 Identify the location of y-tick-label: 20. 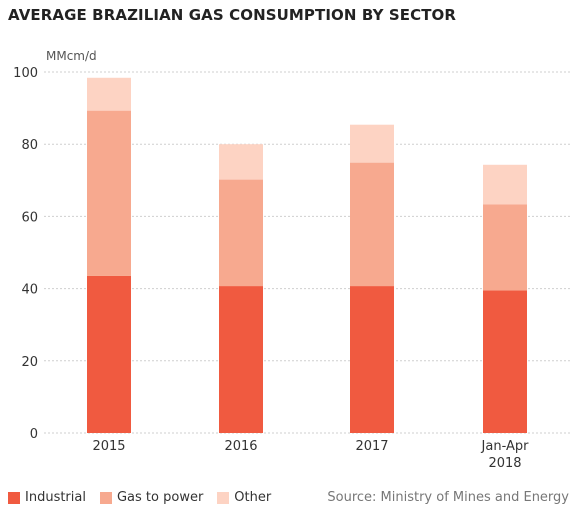
(29, 362).